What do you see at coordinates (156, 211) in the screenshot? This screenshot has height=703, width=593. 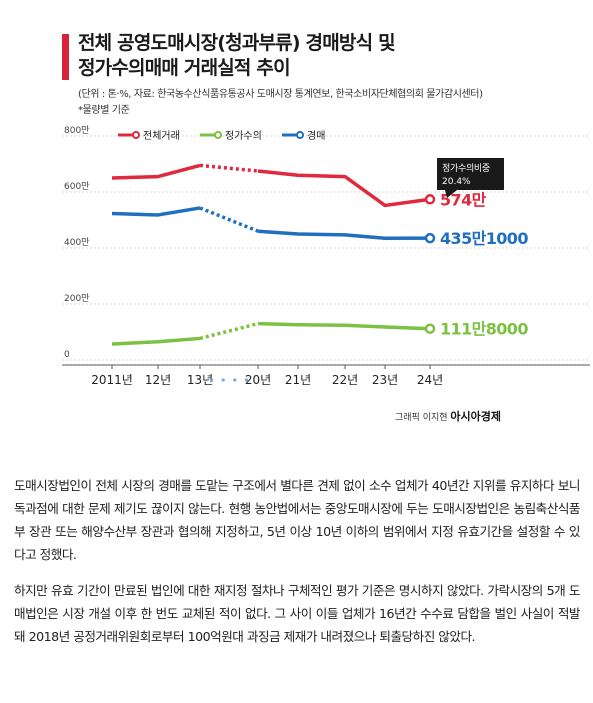 I see `series-line-auction-early` at bounding box center [156, 211].